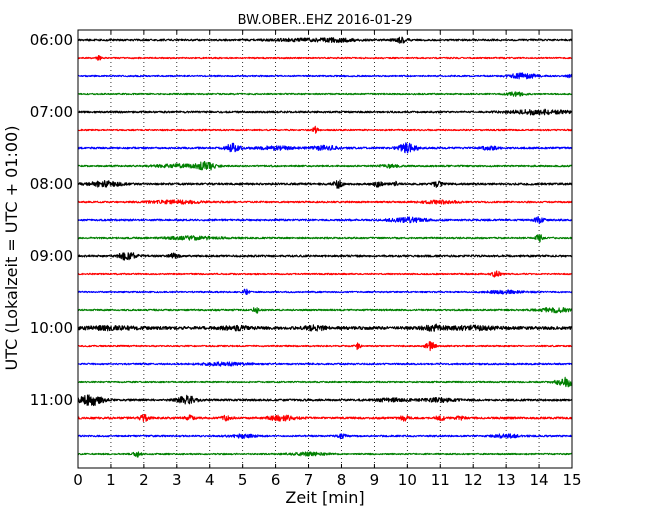 Image resolution: width=650 pixels, height=520 pixels. What do you see at coordinates (342, 480) in the screenshot?
I see `x-tick-label: 8` at bounding box center [342, 480].